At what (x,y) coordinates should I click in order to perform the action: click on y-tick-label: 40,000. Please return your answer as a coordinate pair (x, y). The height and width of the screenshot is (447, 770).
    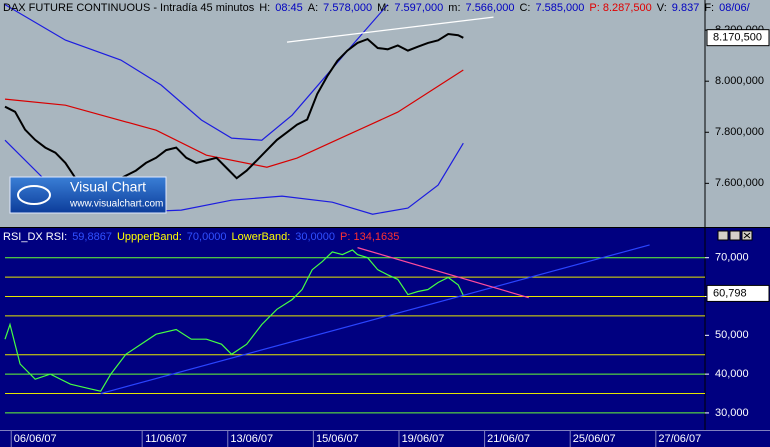
    Looking at the image, I should click on (732, 374).